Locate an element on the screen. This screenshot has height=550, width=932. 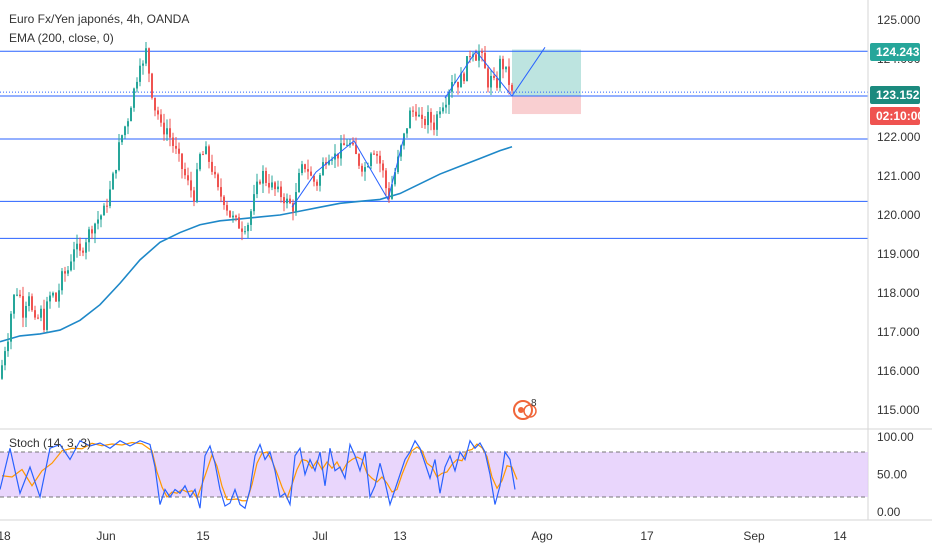
long-position-target-zone is located at coordinates (546, 82).